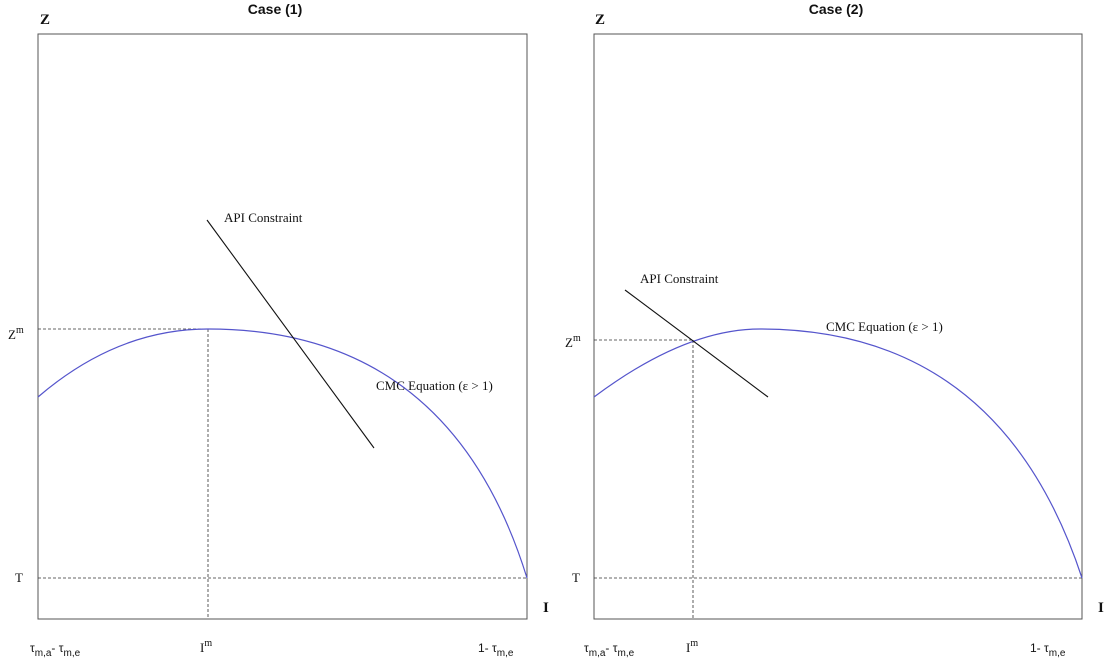 This screenshot has height=664, width=1111. I want to click on panel-title: Case (2), so click(836, 9).